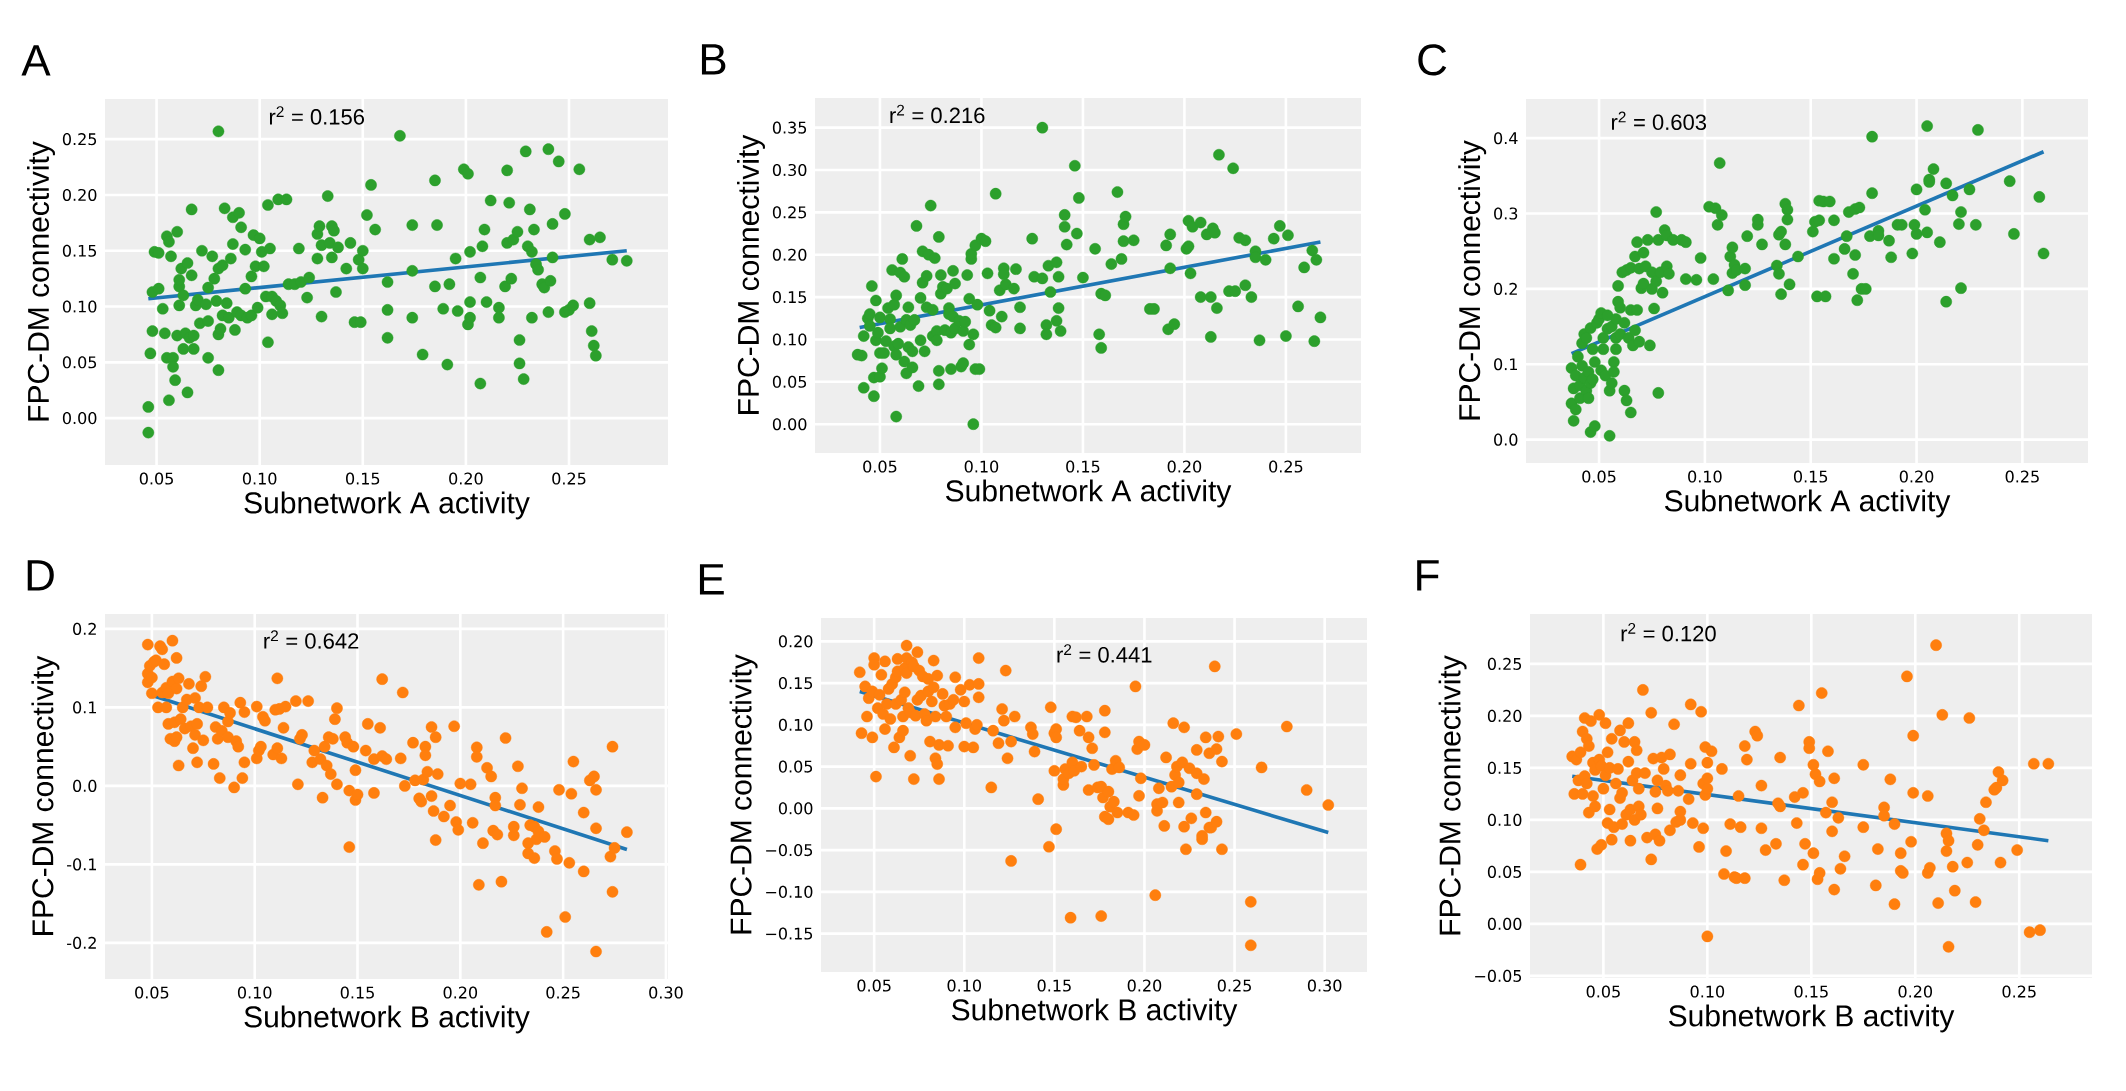 The width and height of the screenshot is (2126, 1091). Describe the element at coordinates (81, 864) in the screenshot. I see `y-tick-label: -0.1` at that location.